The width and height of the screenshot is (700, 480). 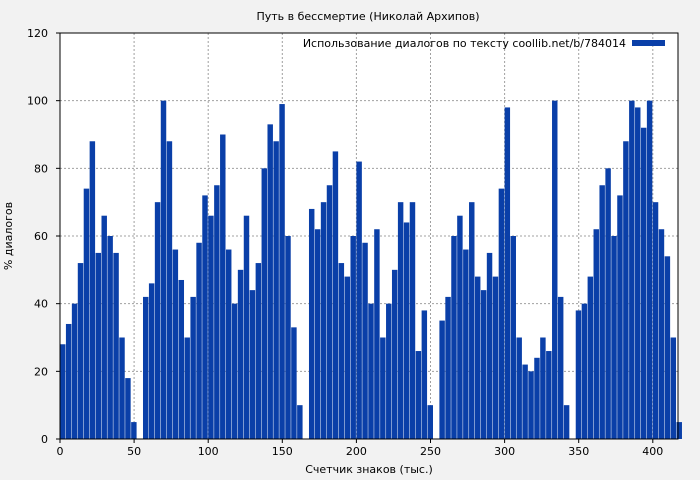 I want to click on legend-swatch, so click(x=648, y=43).